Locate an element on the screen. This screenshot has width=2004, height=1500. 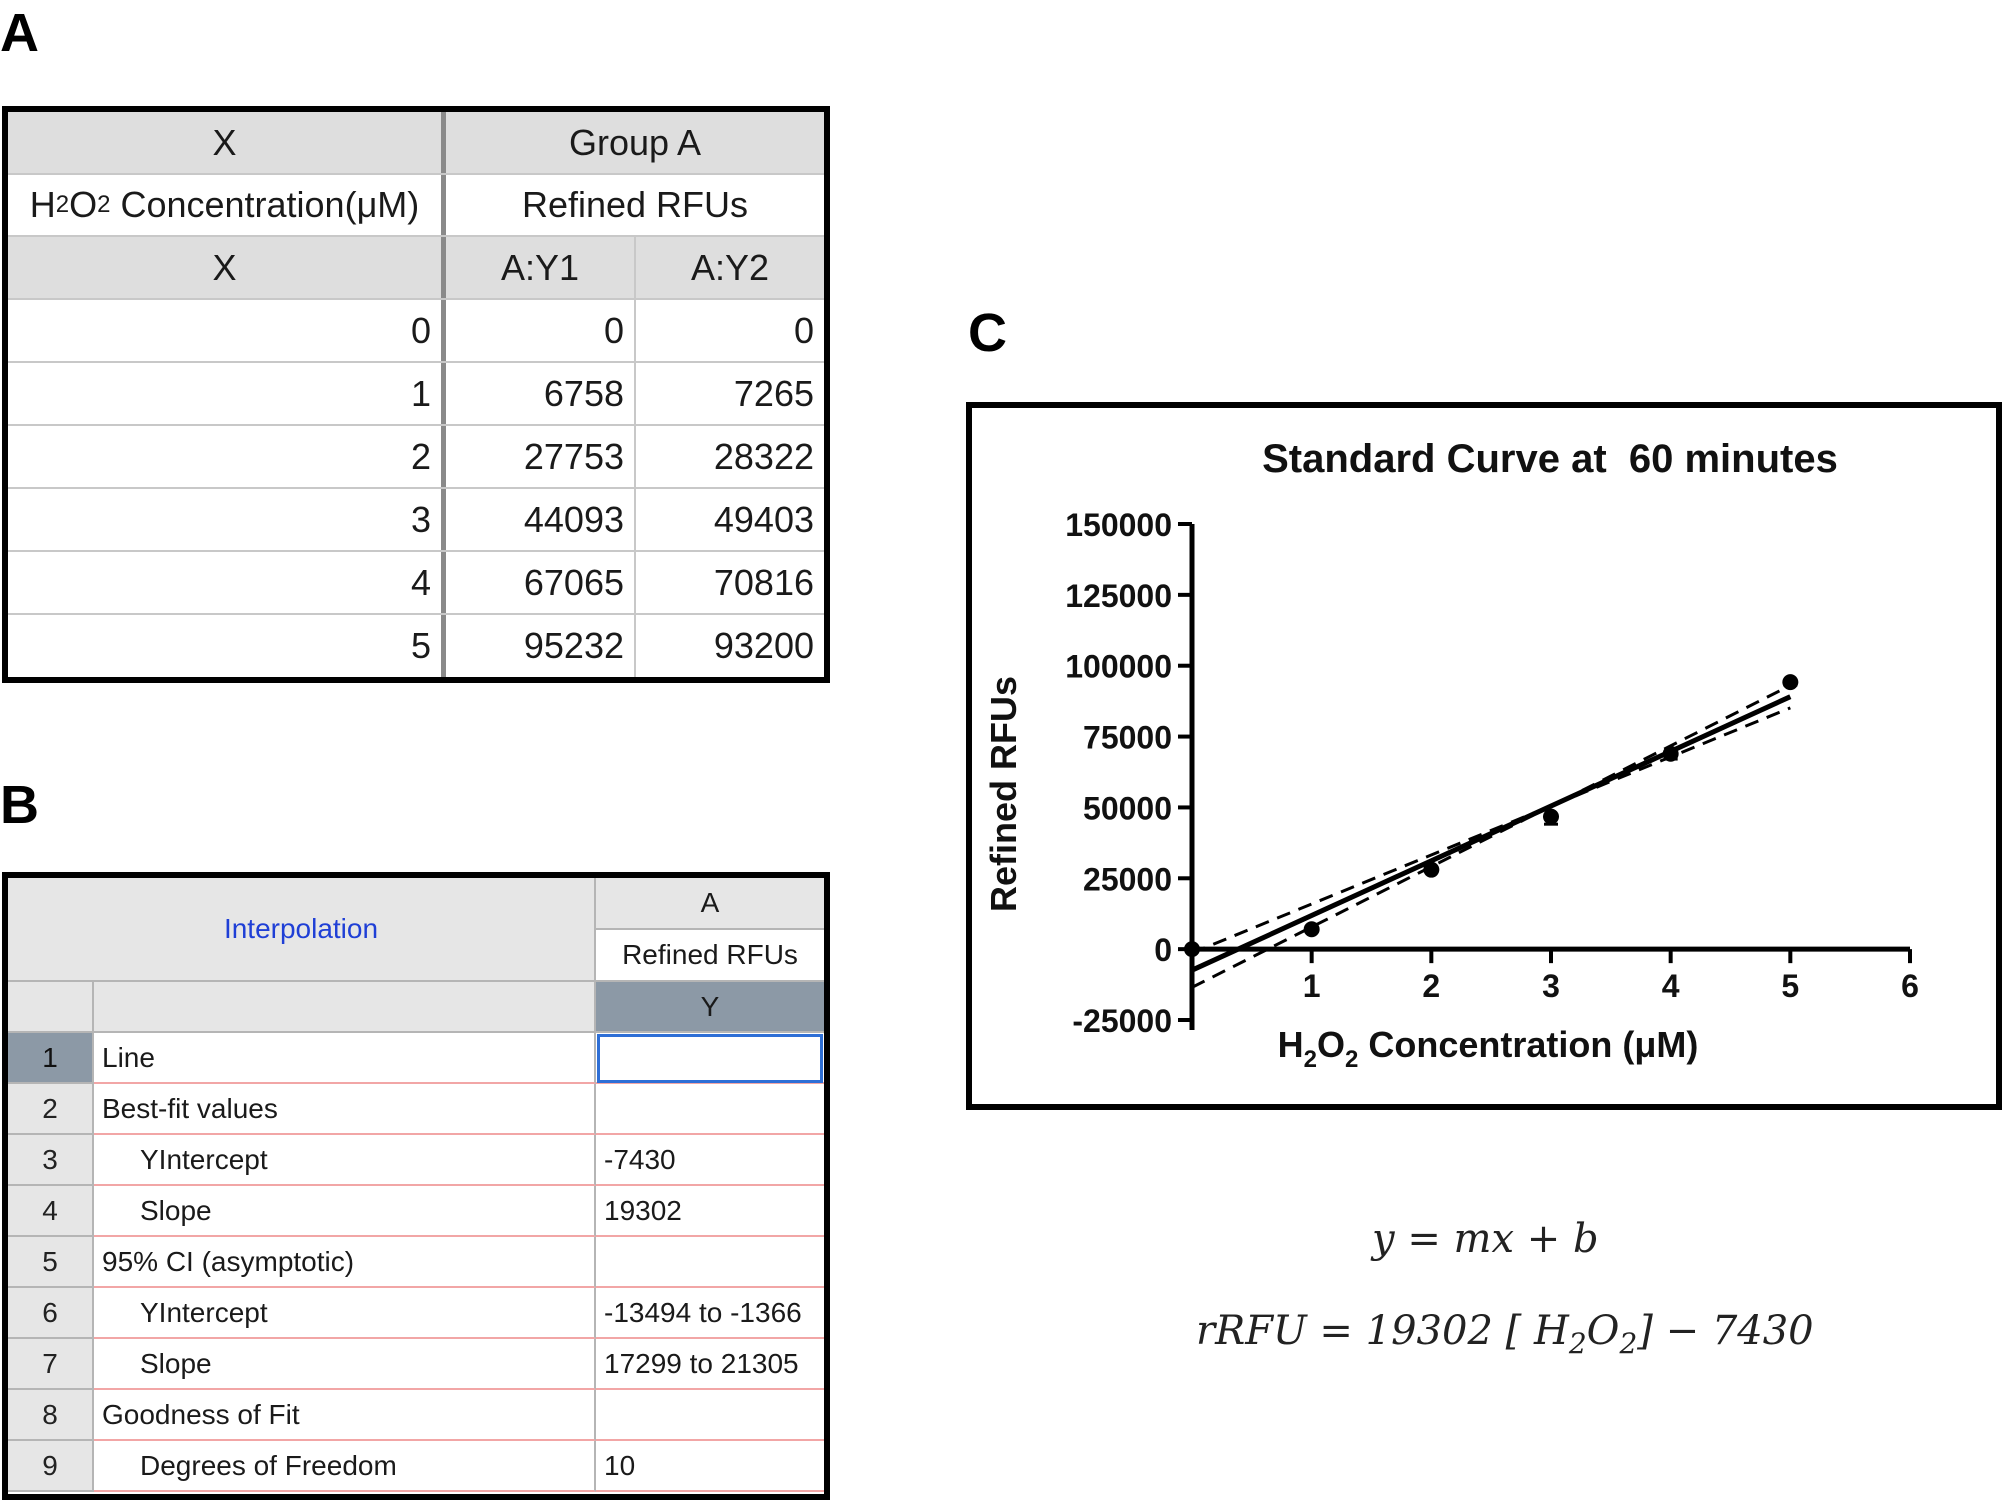
row-number: 5 is located at coordinates (51, 1262).